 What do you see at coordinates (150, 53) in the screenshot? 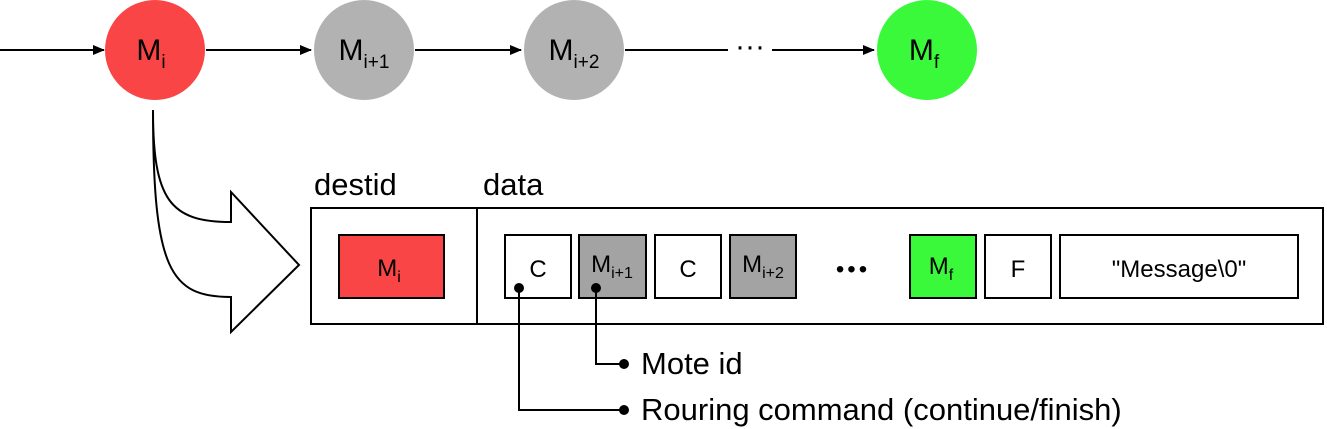
I see `node-mi-label: Mi` at bounding box center [150, 53].